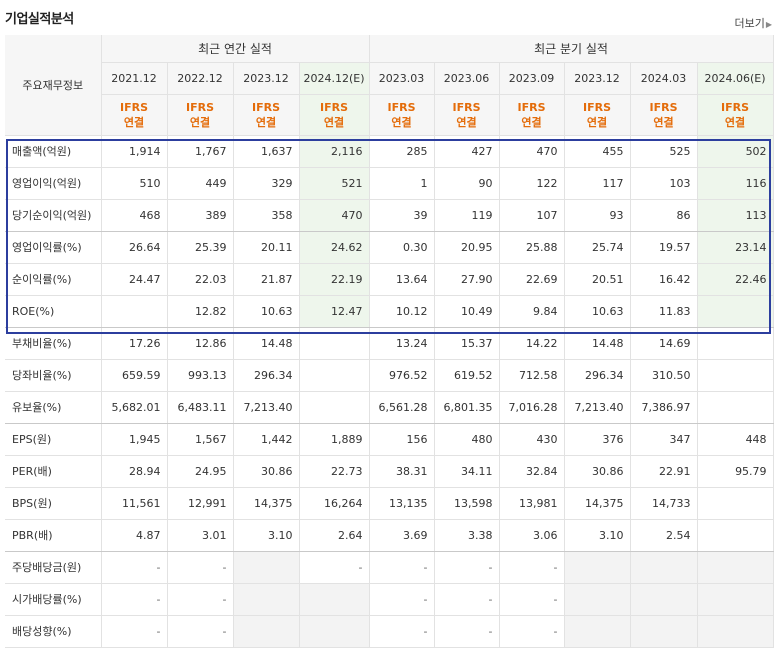 The width and height of the screenshot is (780, 663). Describe the element at coordinates (735, 78) in the screenshot. I see `period-header: 2024.06(E)` at that location.